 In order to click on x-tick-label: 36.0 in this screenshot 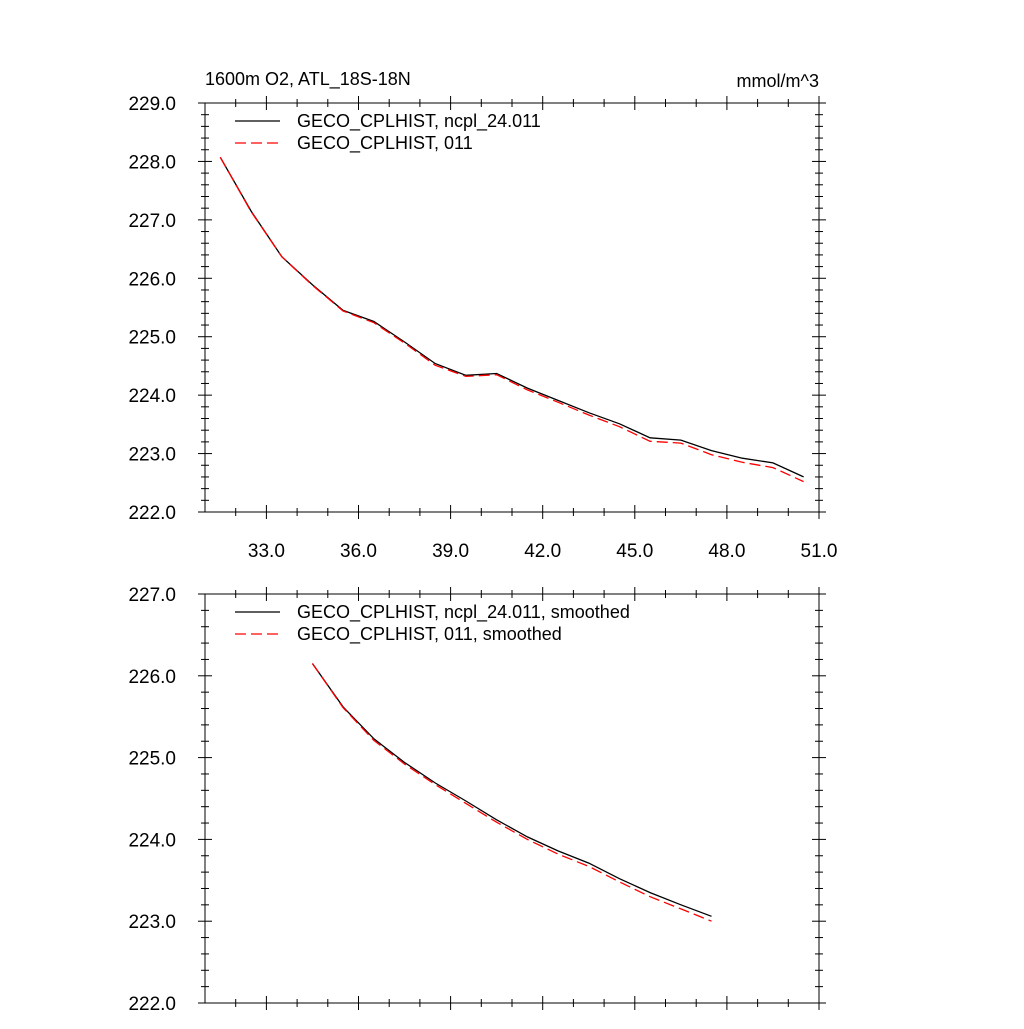, I will do `click(358, 551)`.